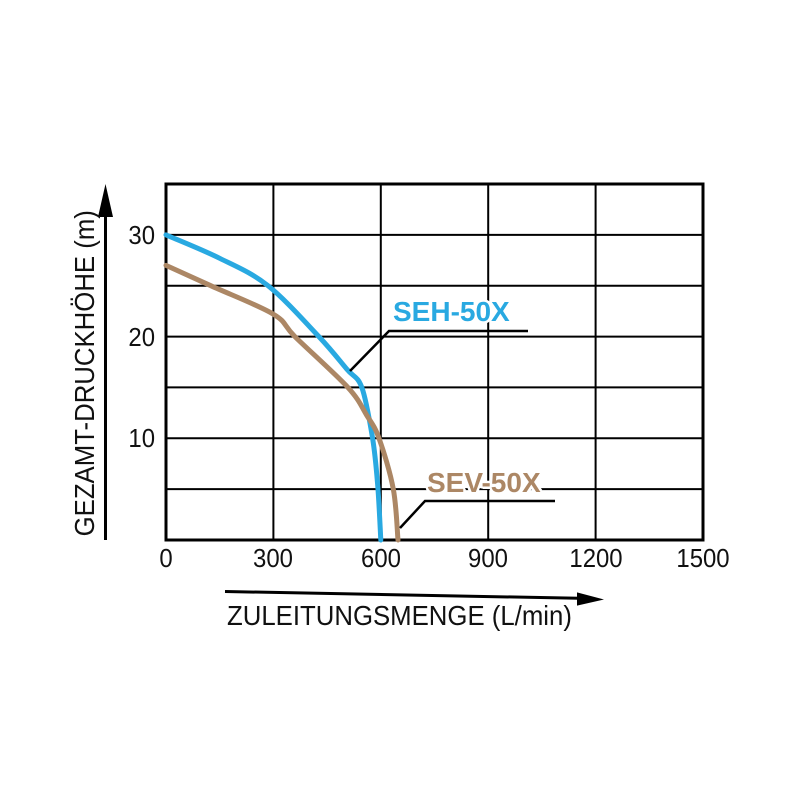 This screenshot has height=800, width=800. What do you see at coordinates (84, 373) in the screenshot?
I see `y-axis-label: GEZAMT-DRUCKHÖHE (m)` at bounding box center [84, 373].